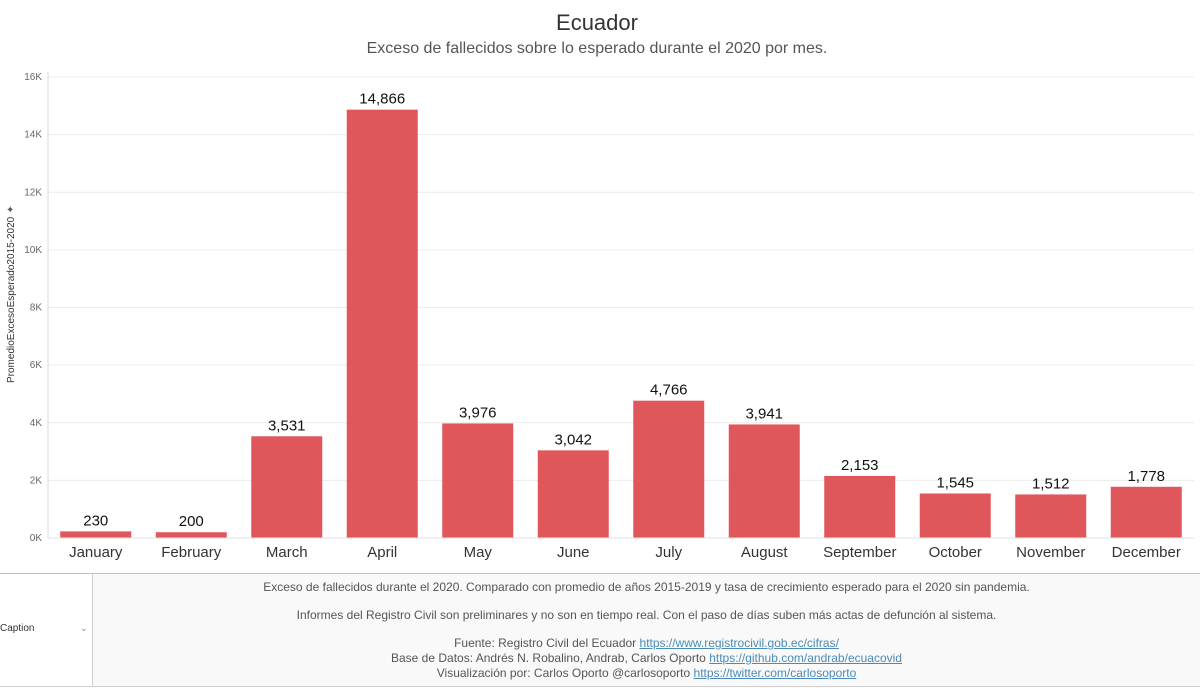 The width and height of the screenshot is (1200, 688). Describe the element at coordinates (775, 673) in the screenshot. I see `visualization-link: https://twitter.com/carlosoporto` at that location.